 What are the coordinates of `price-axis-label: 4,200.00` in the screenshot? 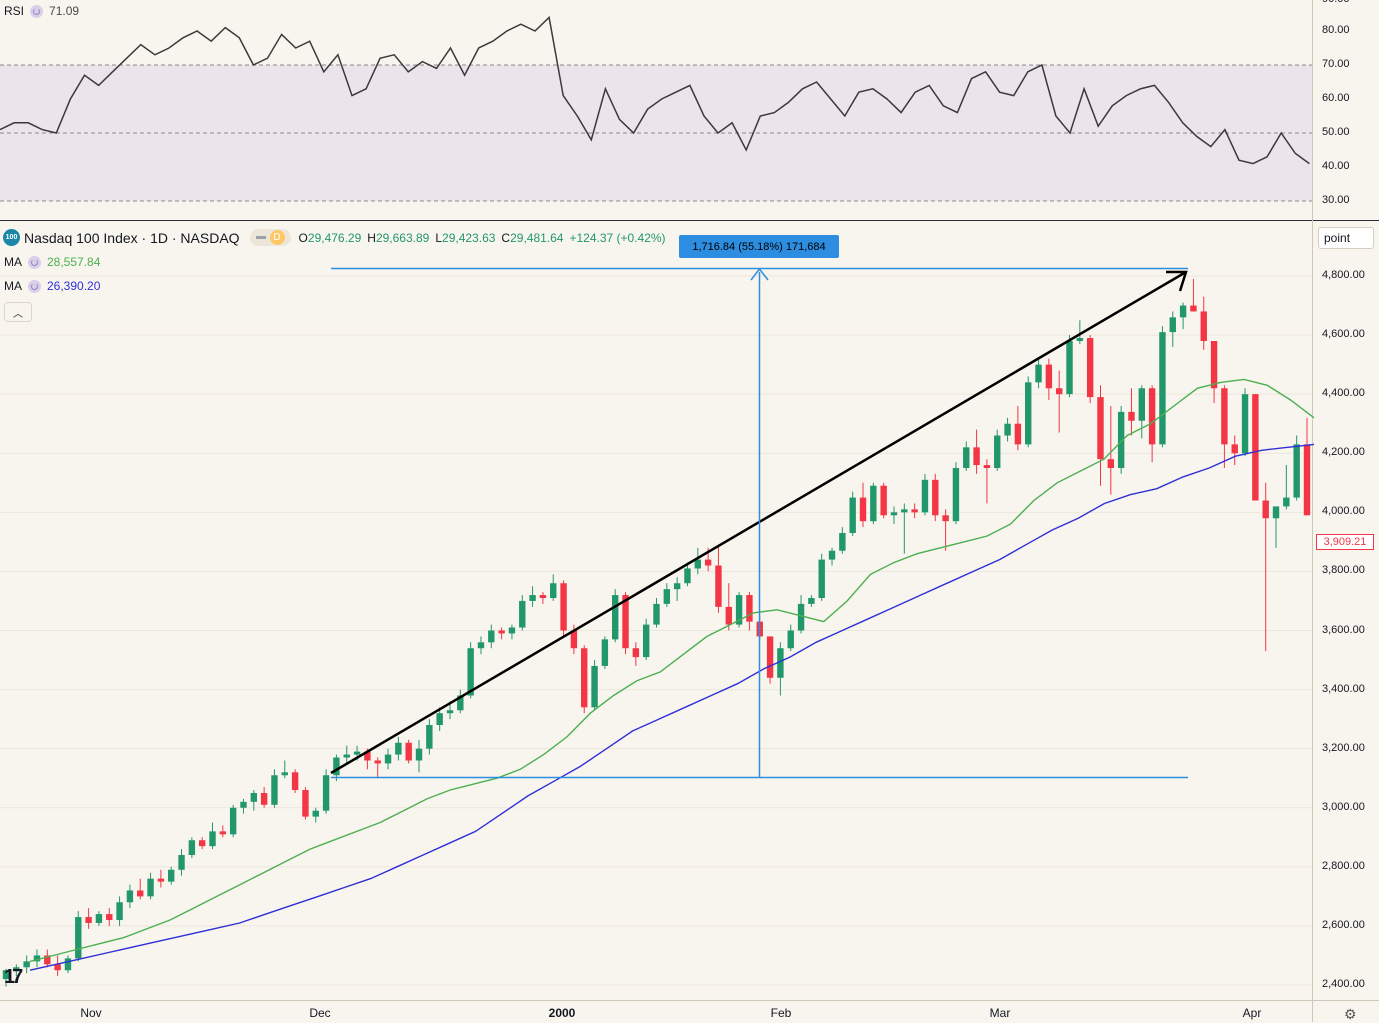 It's located at (1343, 452).